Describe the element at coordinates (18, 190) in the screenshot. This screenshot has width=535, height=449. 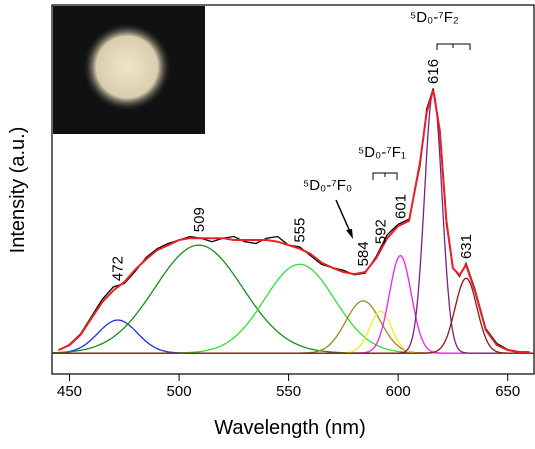
I see `y-axis-title: Intensity (a.u.)` at that location.